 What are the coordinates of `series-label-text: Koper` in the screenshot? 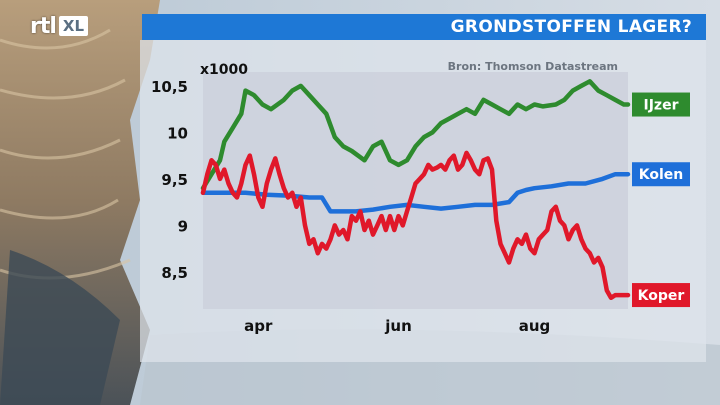 It's located at (661, 296).